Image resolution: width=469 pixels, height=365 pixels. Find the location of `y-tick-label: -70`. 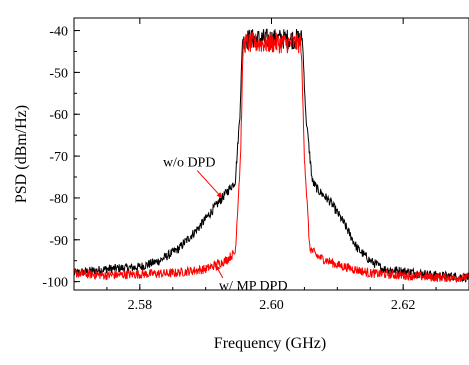

y-tick-label: -70 is located at coordinates (58, 157).